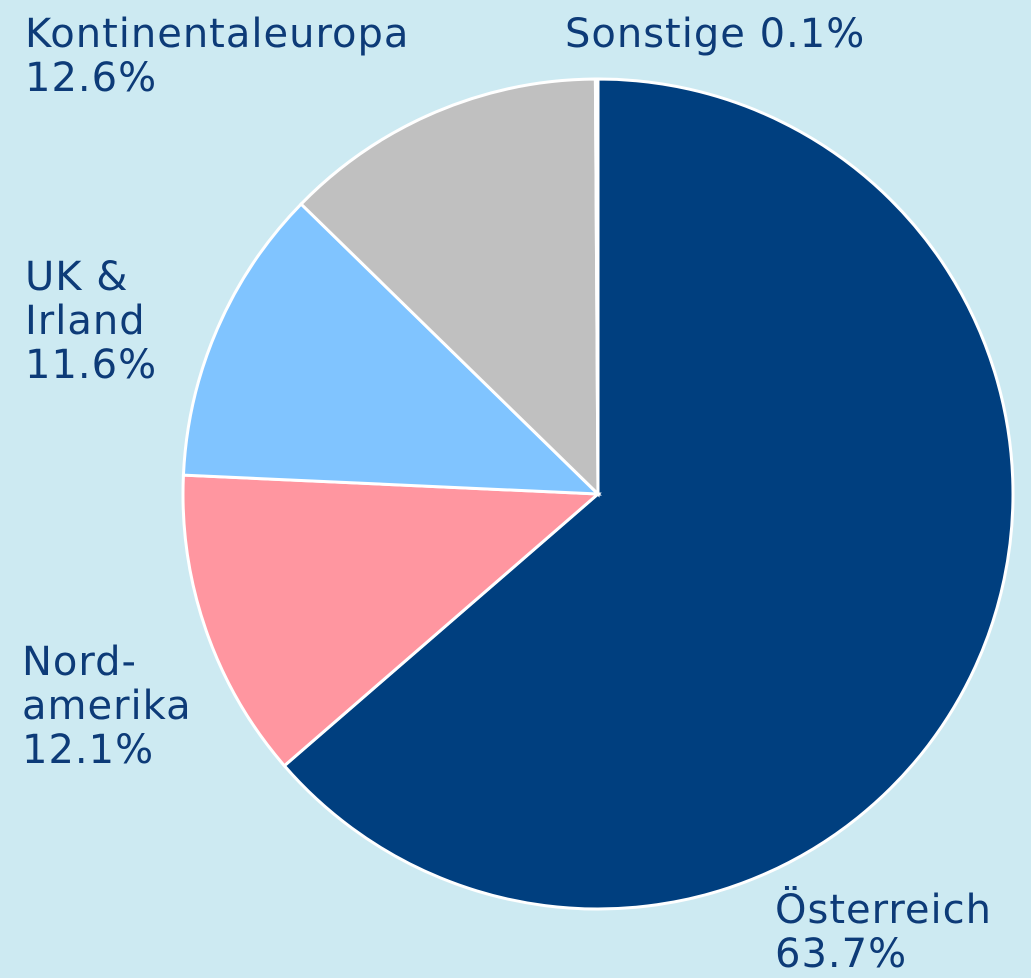  What do you see at coordinates (91, 365) in the screenshot?
I see `value-label: 11.6%` at bounding box center [91, 365].